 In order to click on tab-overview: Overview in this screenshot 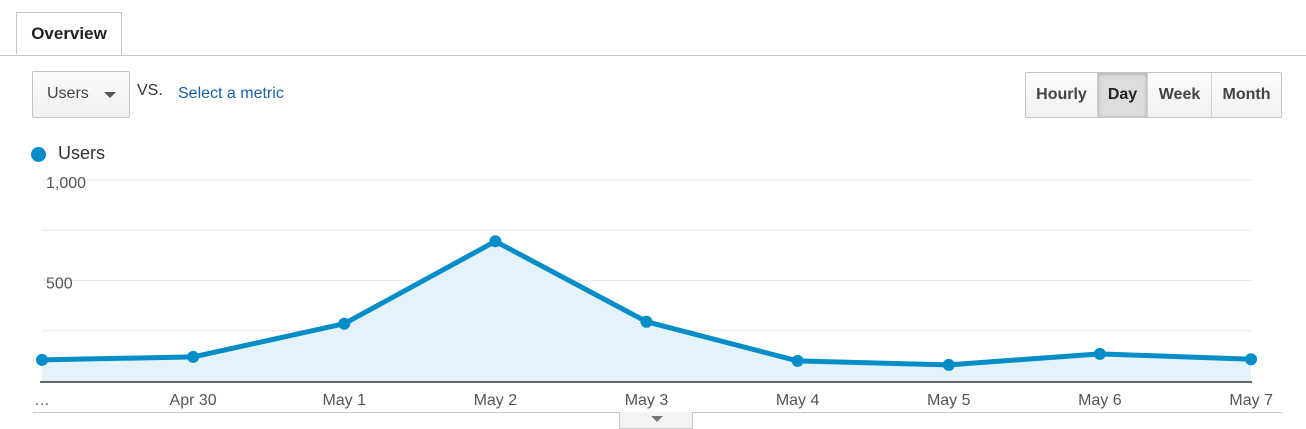, I will do `click(69, 33)`.